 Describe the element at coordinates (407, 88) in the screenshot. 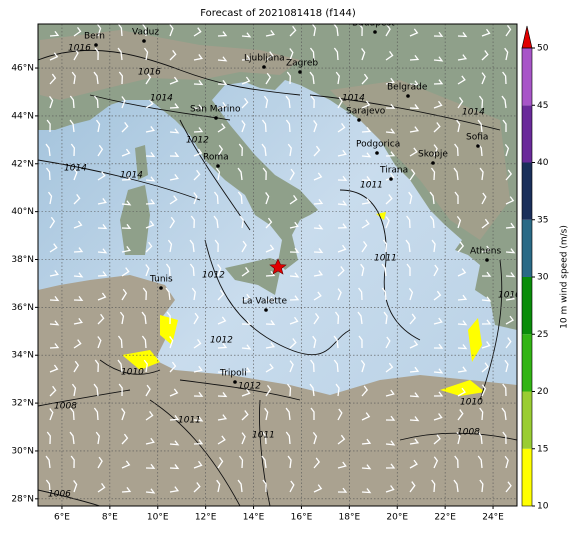

I see `place-label: Belgrade` at that location.